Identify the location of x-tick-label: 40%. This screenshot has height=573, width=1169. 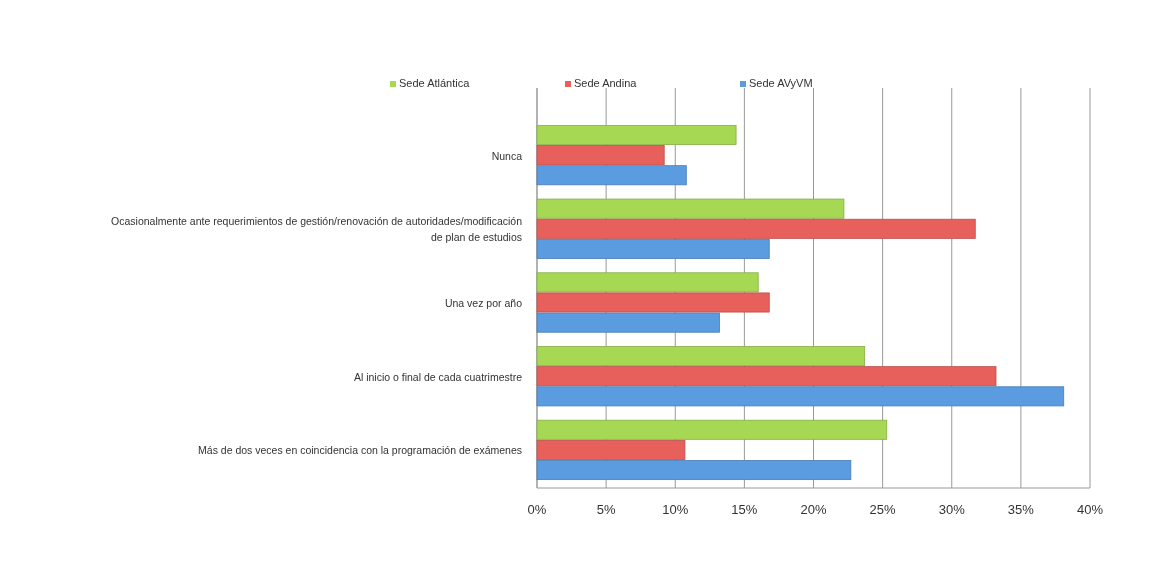
(1090, 509).